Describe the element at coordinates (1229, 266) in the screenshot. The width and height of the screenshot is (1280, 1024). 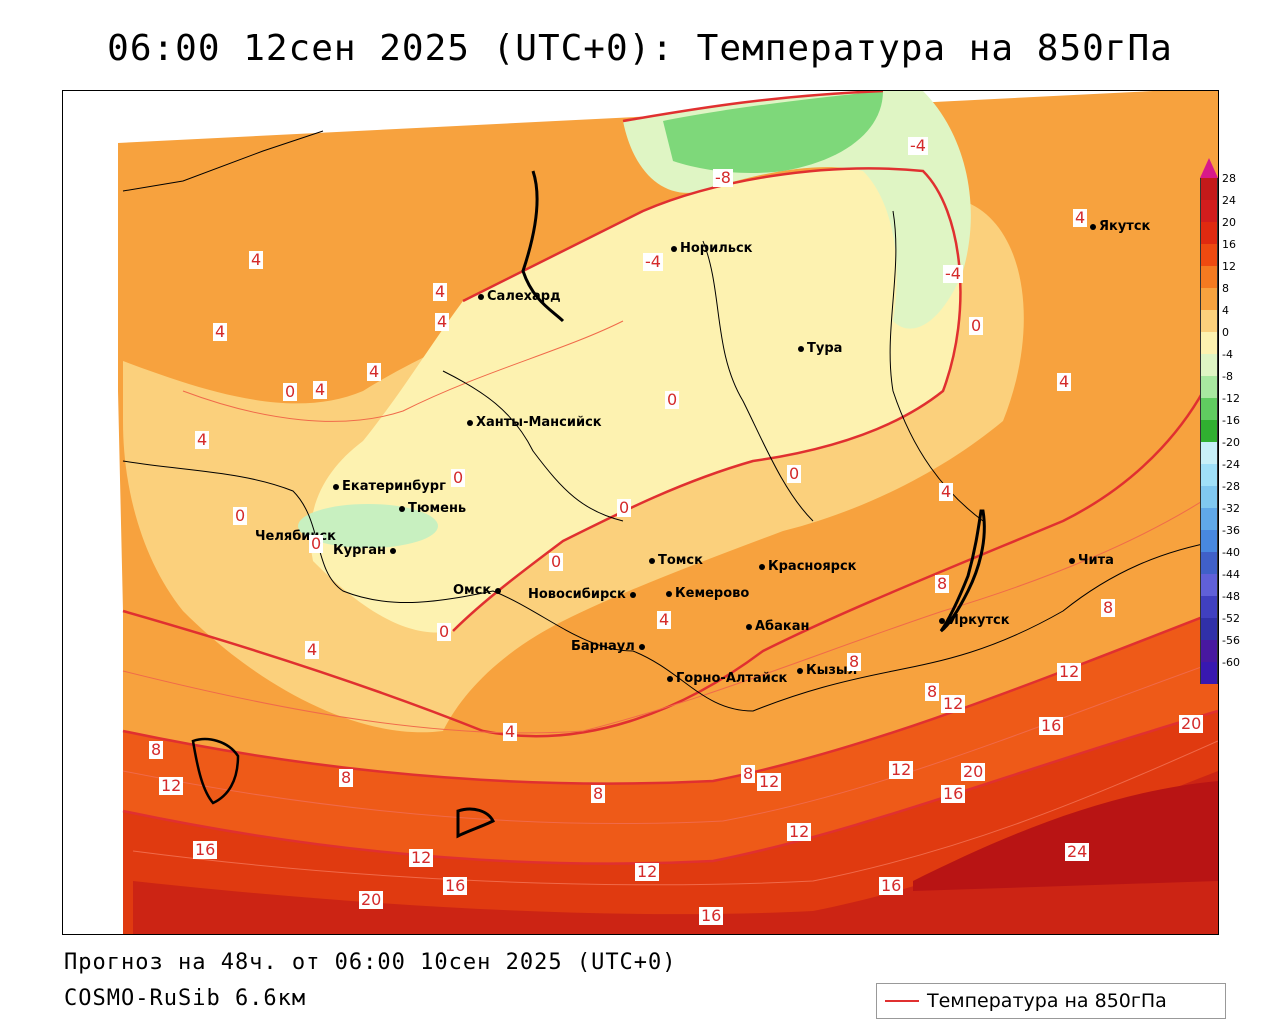
I see `scale-tick-label: 12` at that location.